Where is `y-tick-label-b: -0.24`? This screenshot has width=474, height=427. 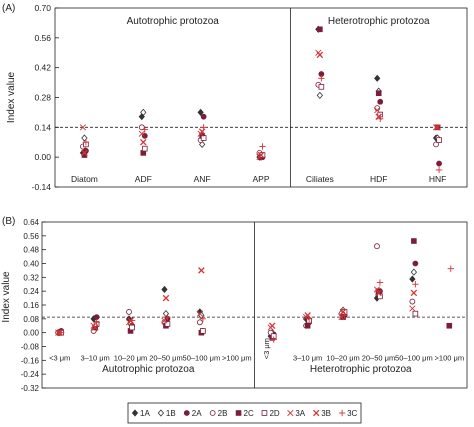
y-tick-label-b: -0.24 is located at coordinates (30, 374).